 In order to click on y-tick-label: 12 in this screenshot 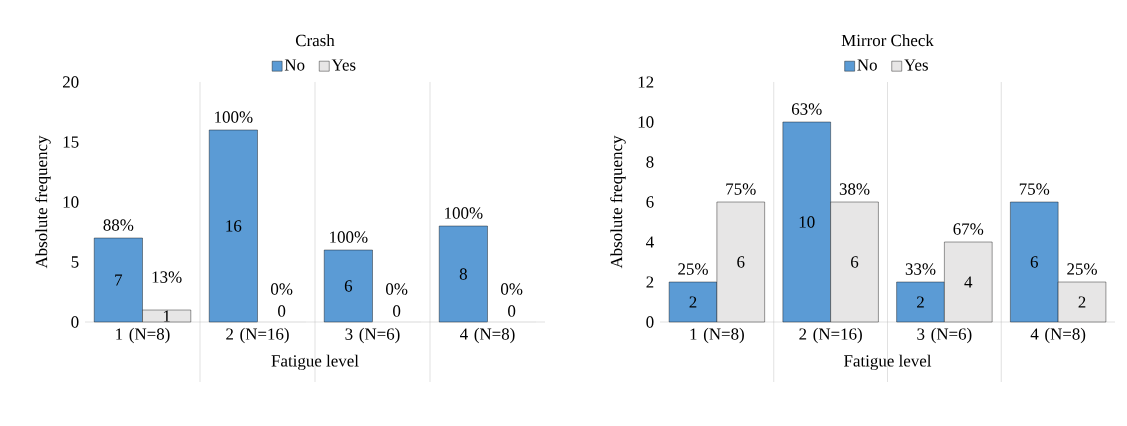, I will do `click(646, 82)`.